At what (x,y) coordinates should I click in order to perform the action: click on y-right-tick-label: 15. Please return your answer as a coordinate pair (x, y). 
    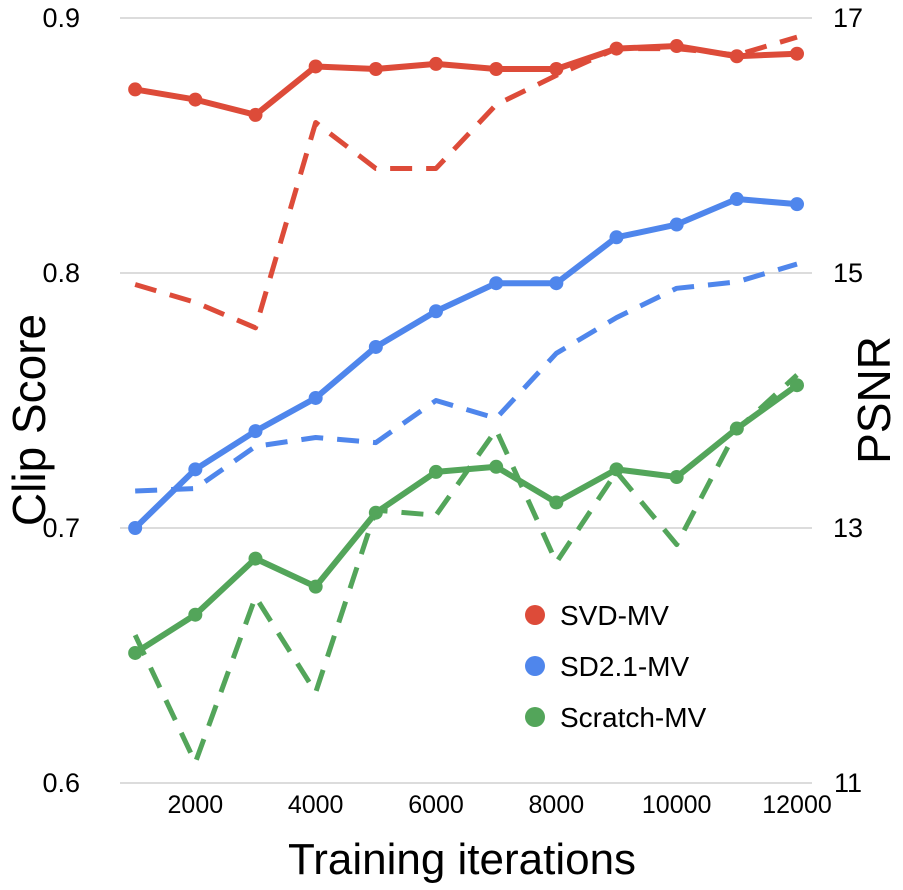
    Looking at the image, I should click on (848, 273).